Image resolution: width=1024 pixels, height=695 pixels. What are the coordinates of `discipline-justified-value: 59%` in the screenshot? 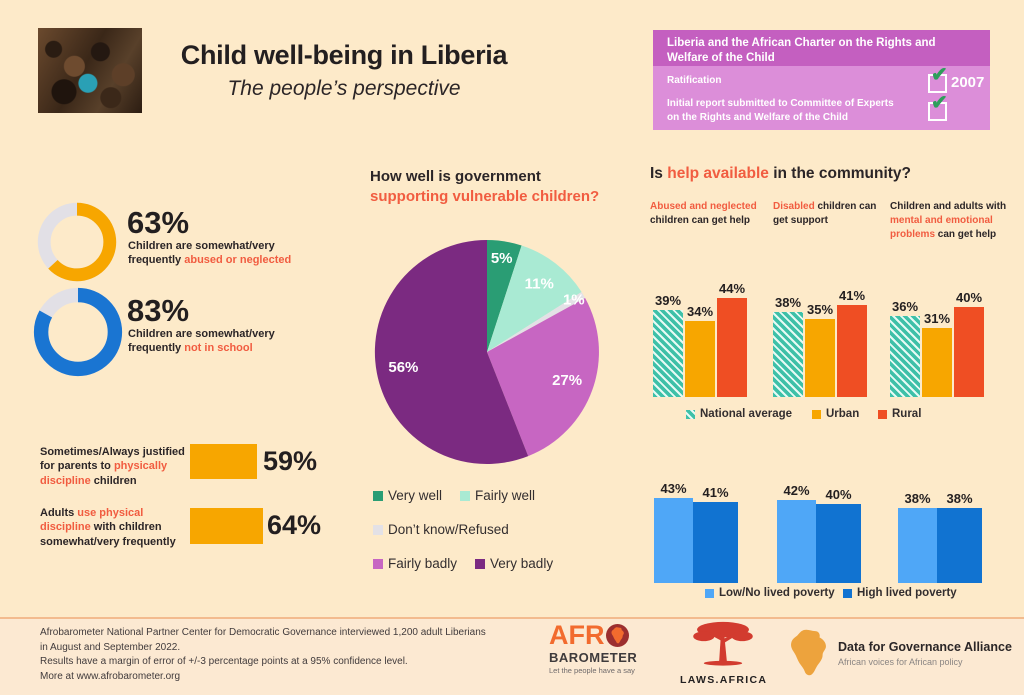 It's located at (290, 461).